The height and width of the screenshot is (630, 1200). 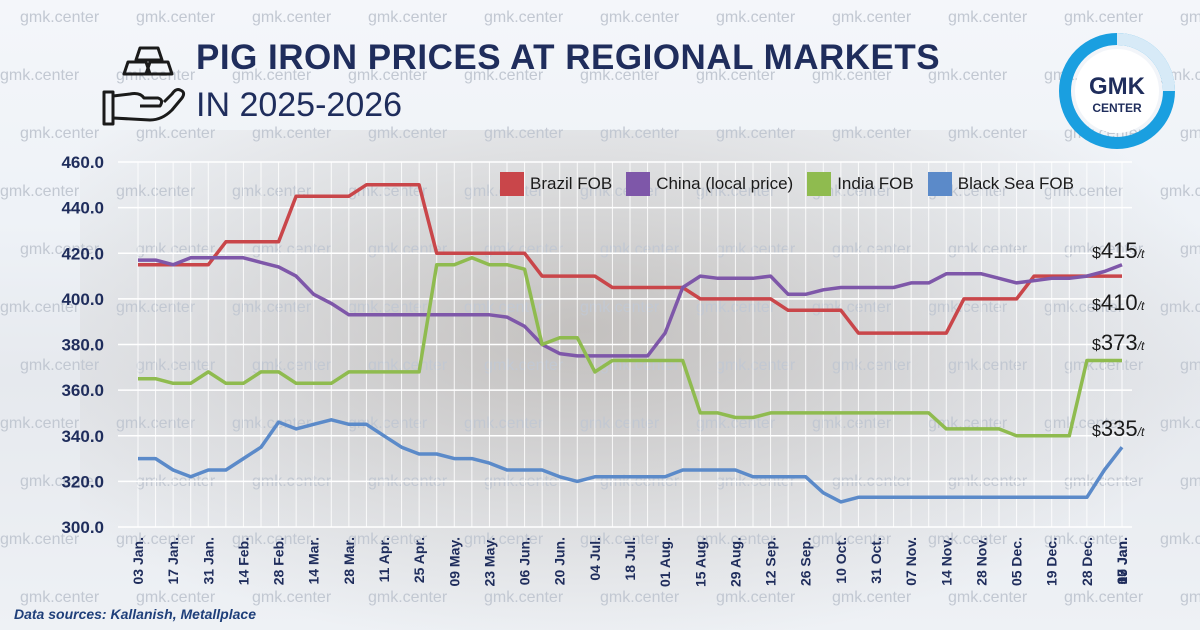 What do you see at coordinates (1118, 342) in the screenshot?
I see `end-label-india: $373/t` at bounding box center [1118, 342].